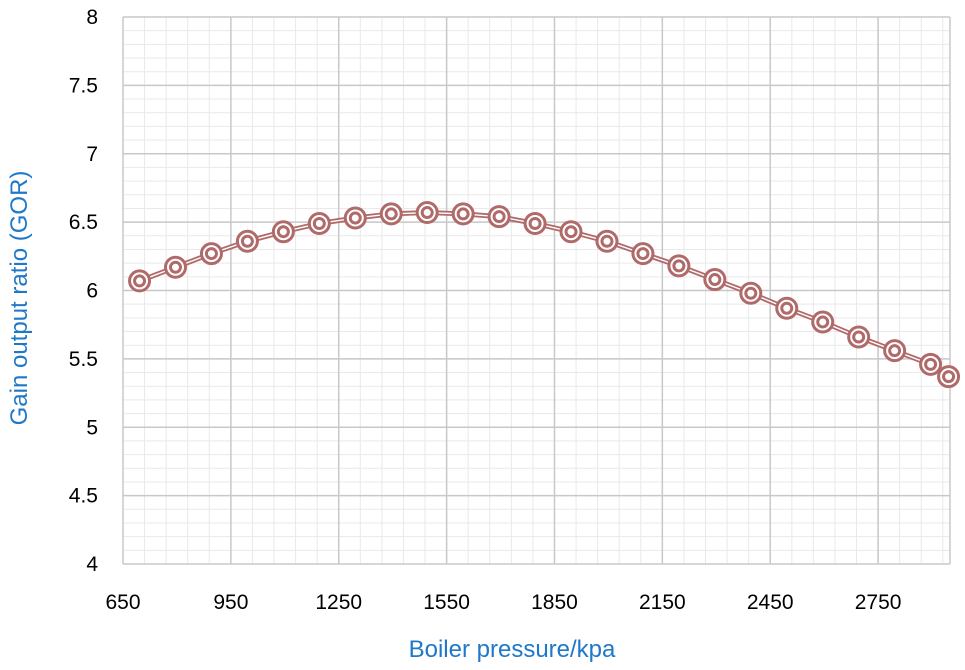  Describe the element at coordinates (503, 602) in the screenshot. I see `x-axis-ticks: 650 950 1250 1550 1850 2150 2450 2750` at that location.